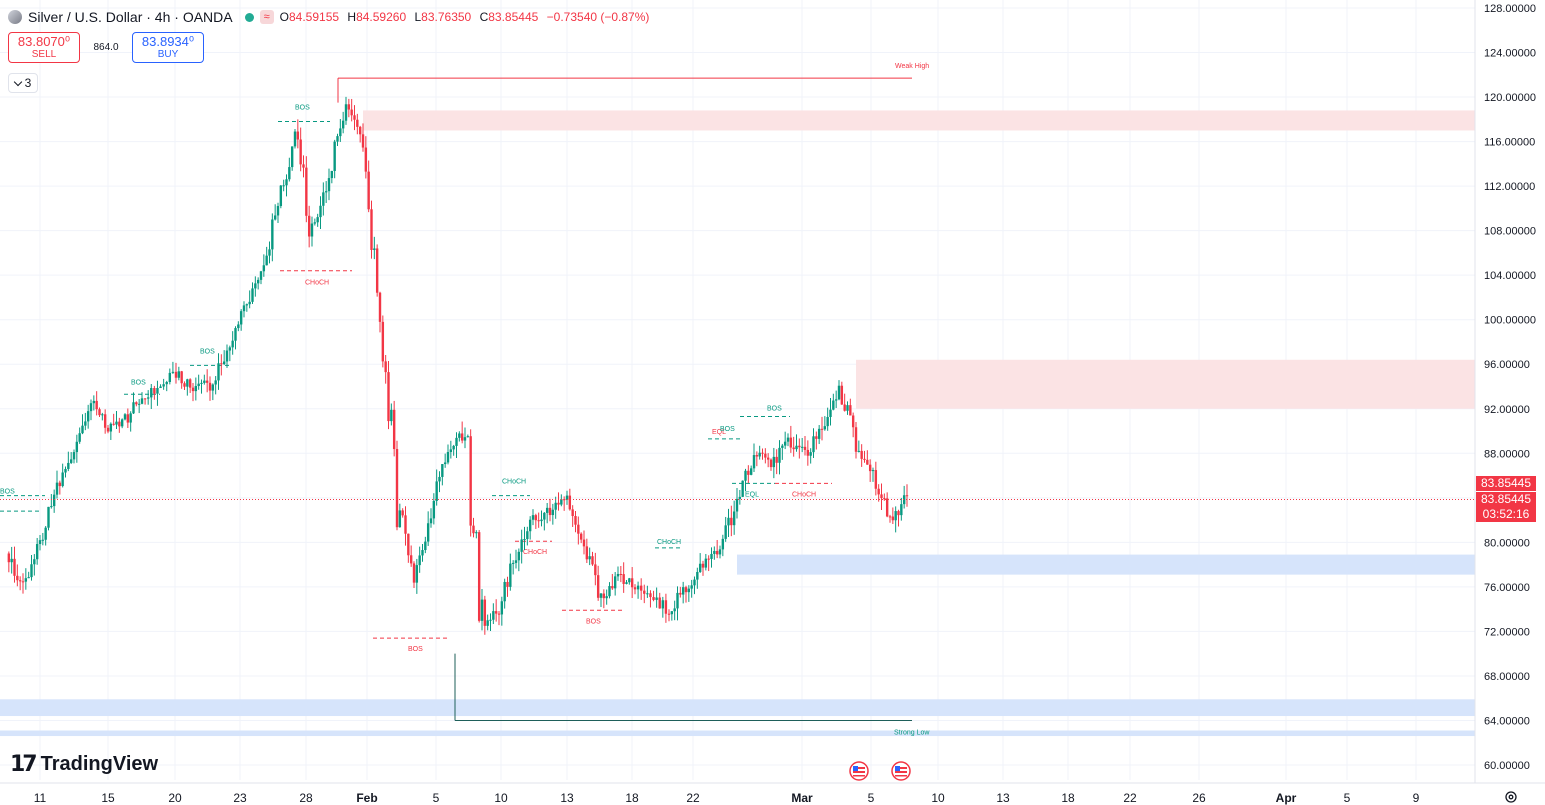 The image size is (1545, 805). I want to click on tradingview-logo-text: TradingView, so click(99, 764).